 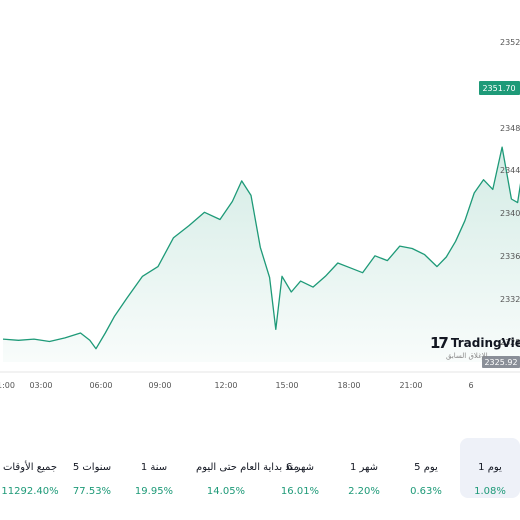 What do you see at coordinates (7, 385) in the screenshot?
I see `x-tick-label: 1:00` at bounding box center [7, 385].